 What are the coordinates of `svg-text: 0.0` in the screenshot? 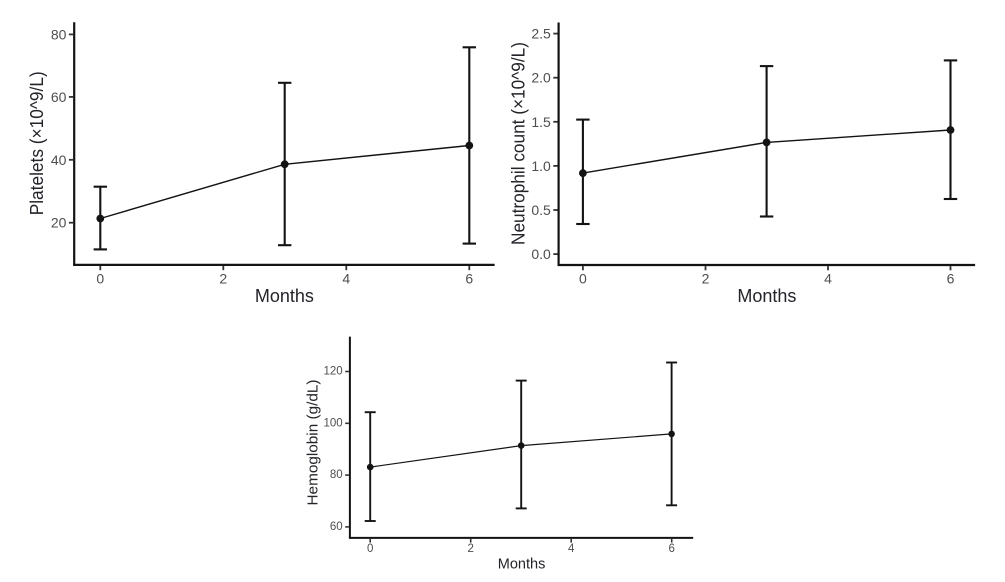 It's located at (541, 254).